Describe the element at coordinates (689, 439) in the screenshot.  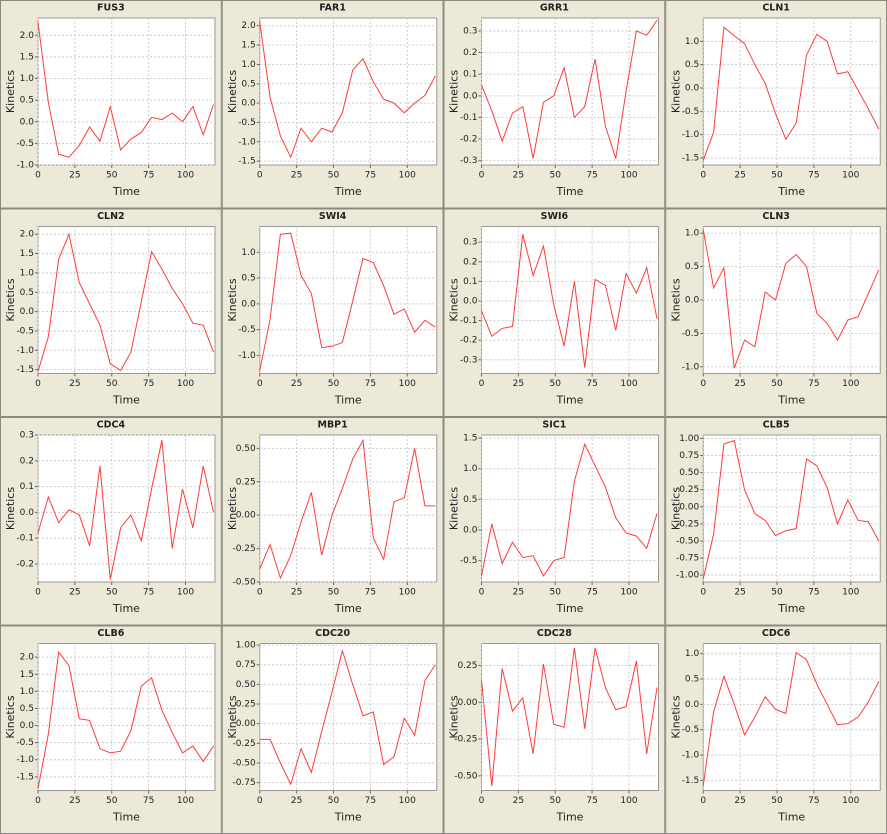
I see `y-tick-label: 1.00` at that location.